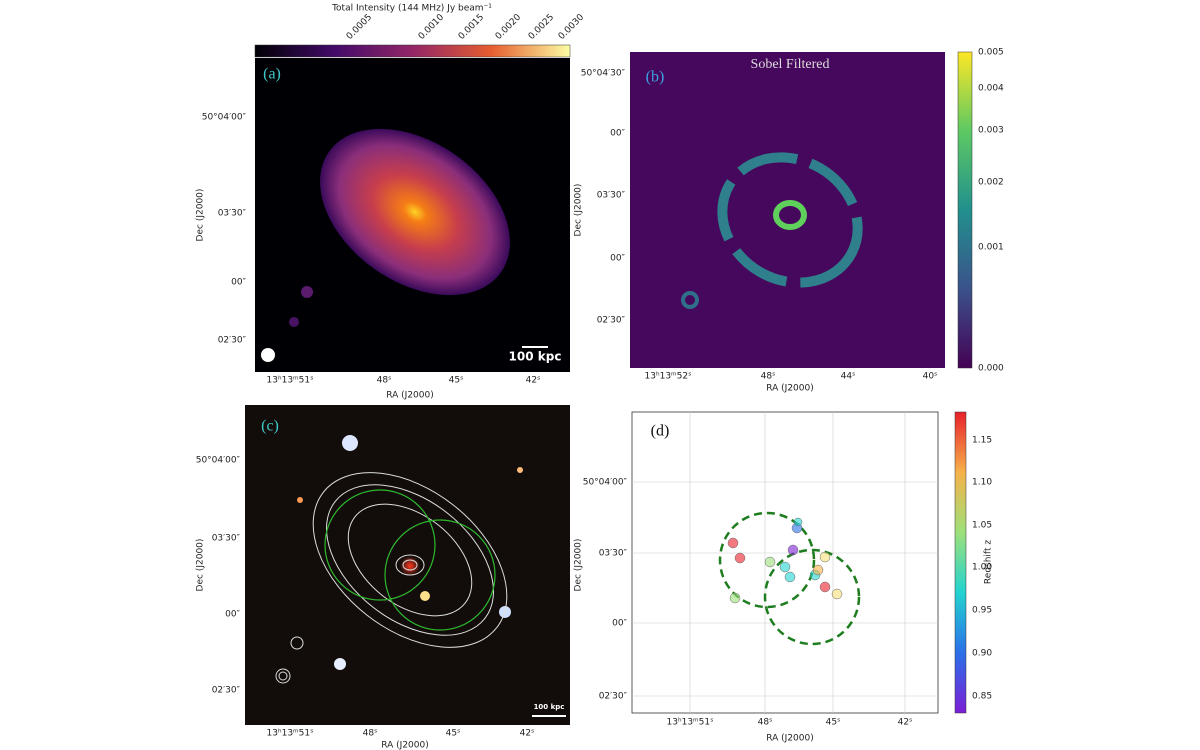  I want to click on colorbar-tick-label: 0.90, so click(982, 654).